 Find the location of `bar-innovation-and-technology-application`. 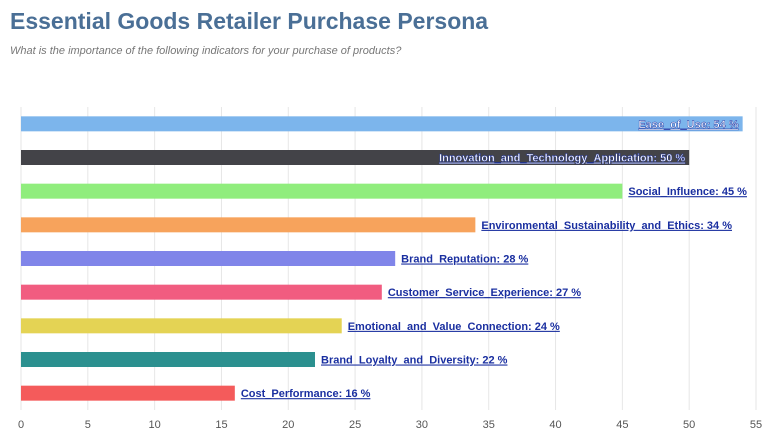

bar-innovation-and-technology-application is located at coordinates (355, 157).